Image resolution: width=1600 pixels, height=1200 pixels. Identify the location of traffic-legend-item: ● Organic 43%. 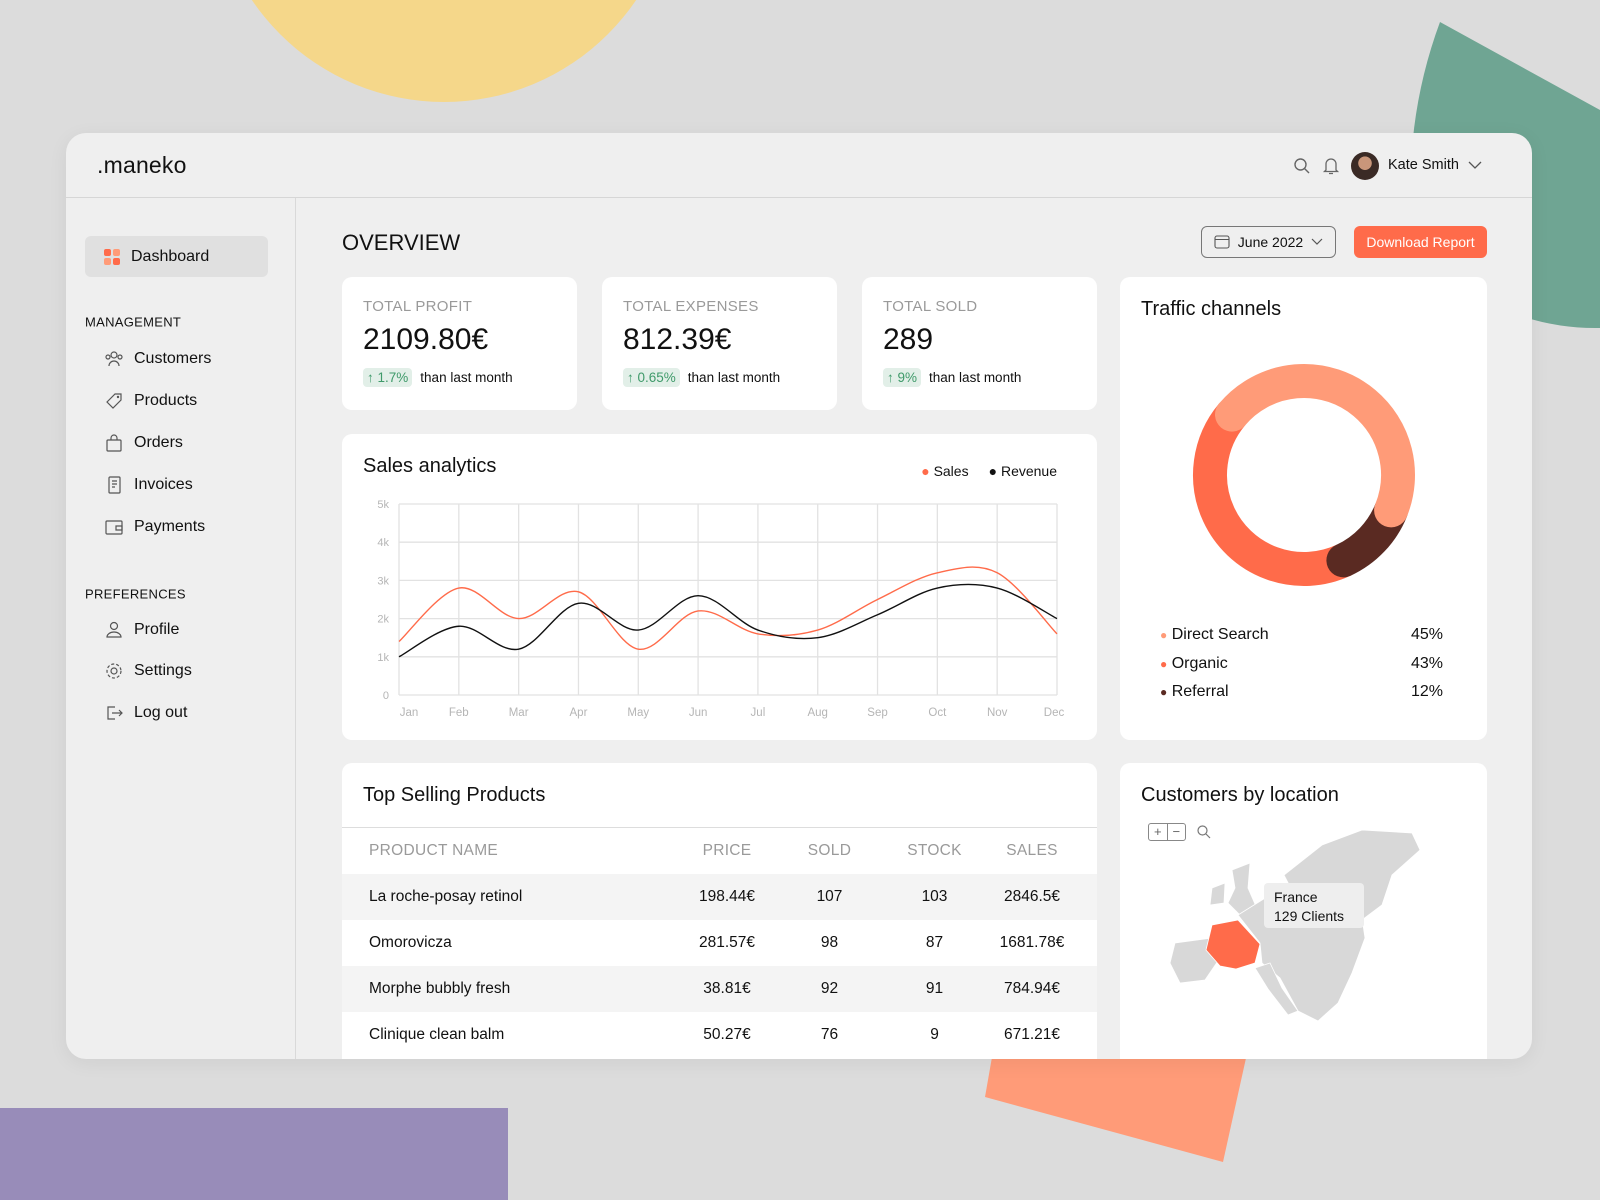
(1301, 664).